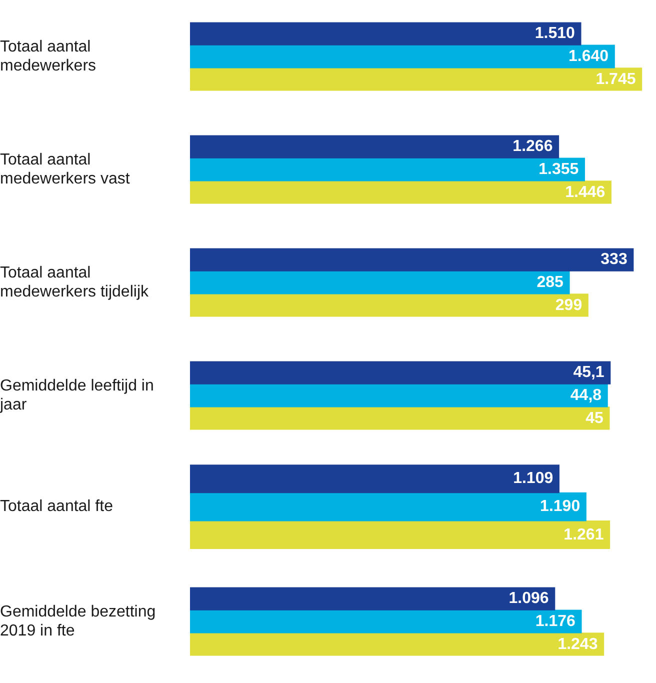 The width and height of the screenshot is (656, 683). I want to click on data-label: 1.745, so click(616, 79).